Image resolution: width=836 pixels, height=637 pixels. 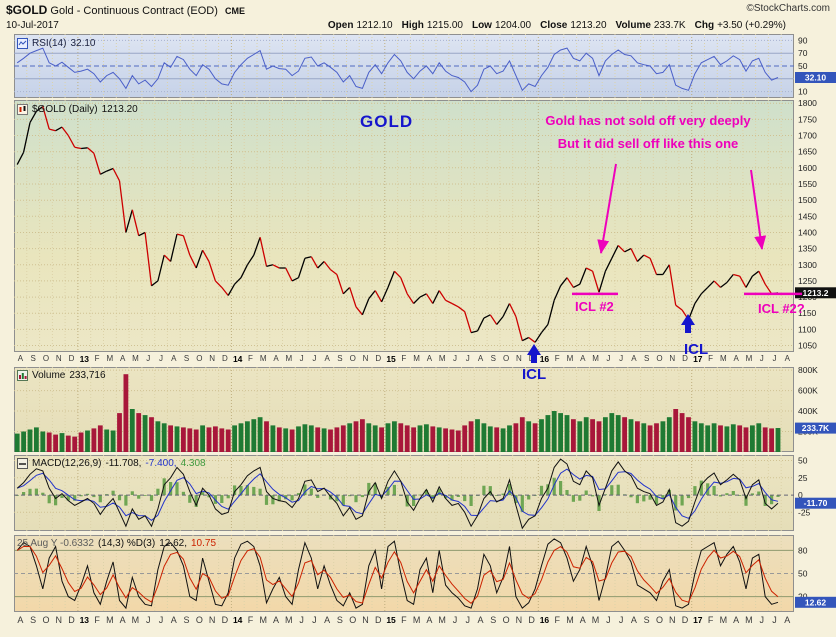 I want to click on svg-text: 1800, so click(x=807, y=104).